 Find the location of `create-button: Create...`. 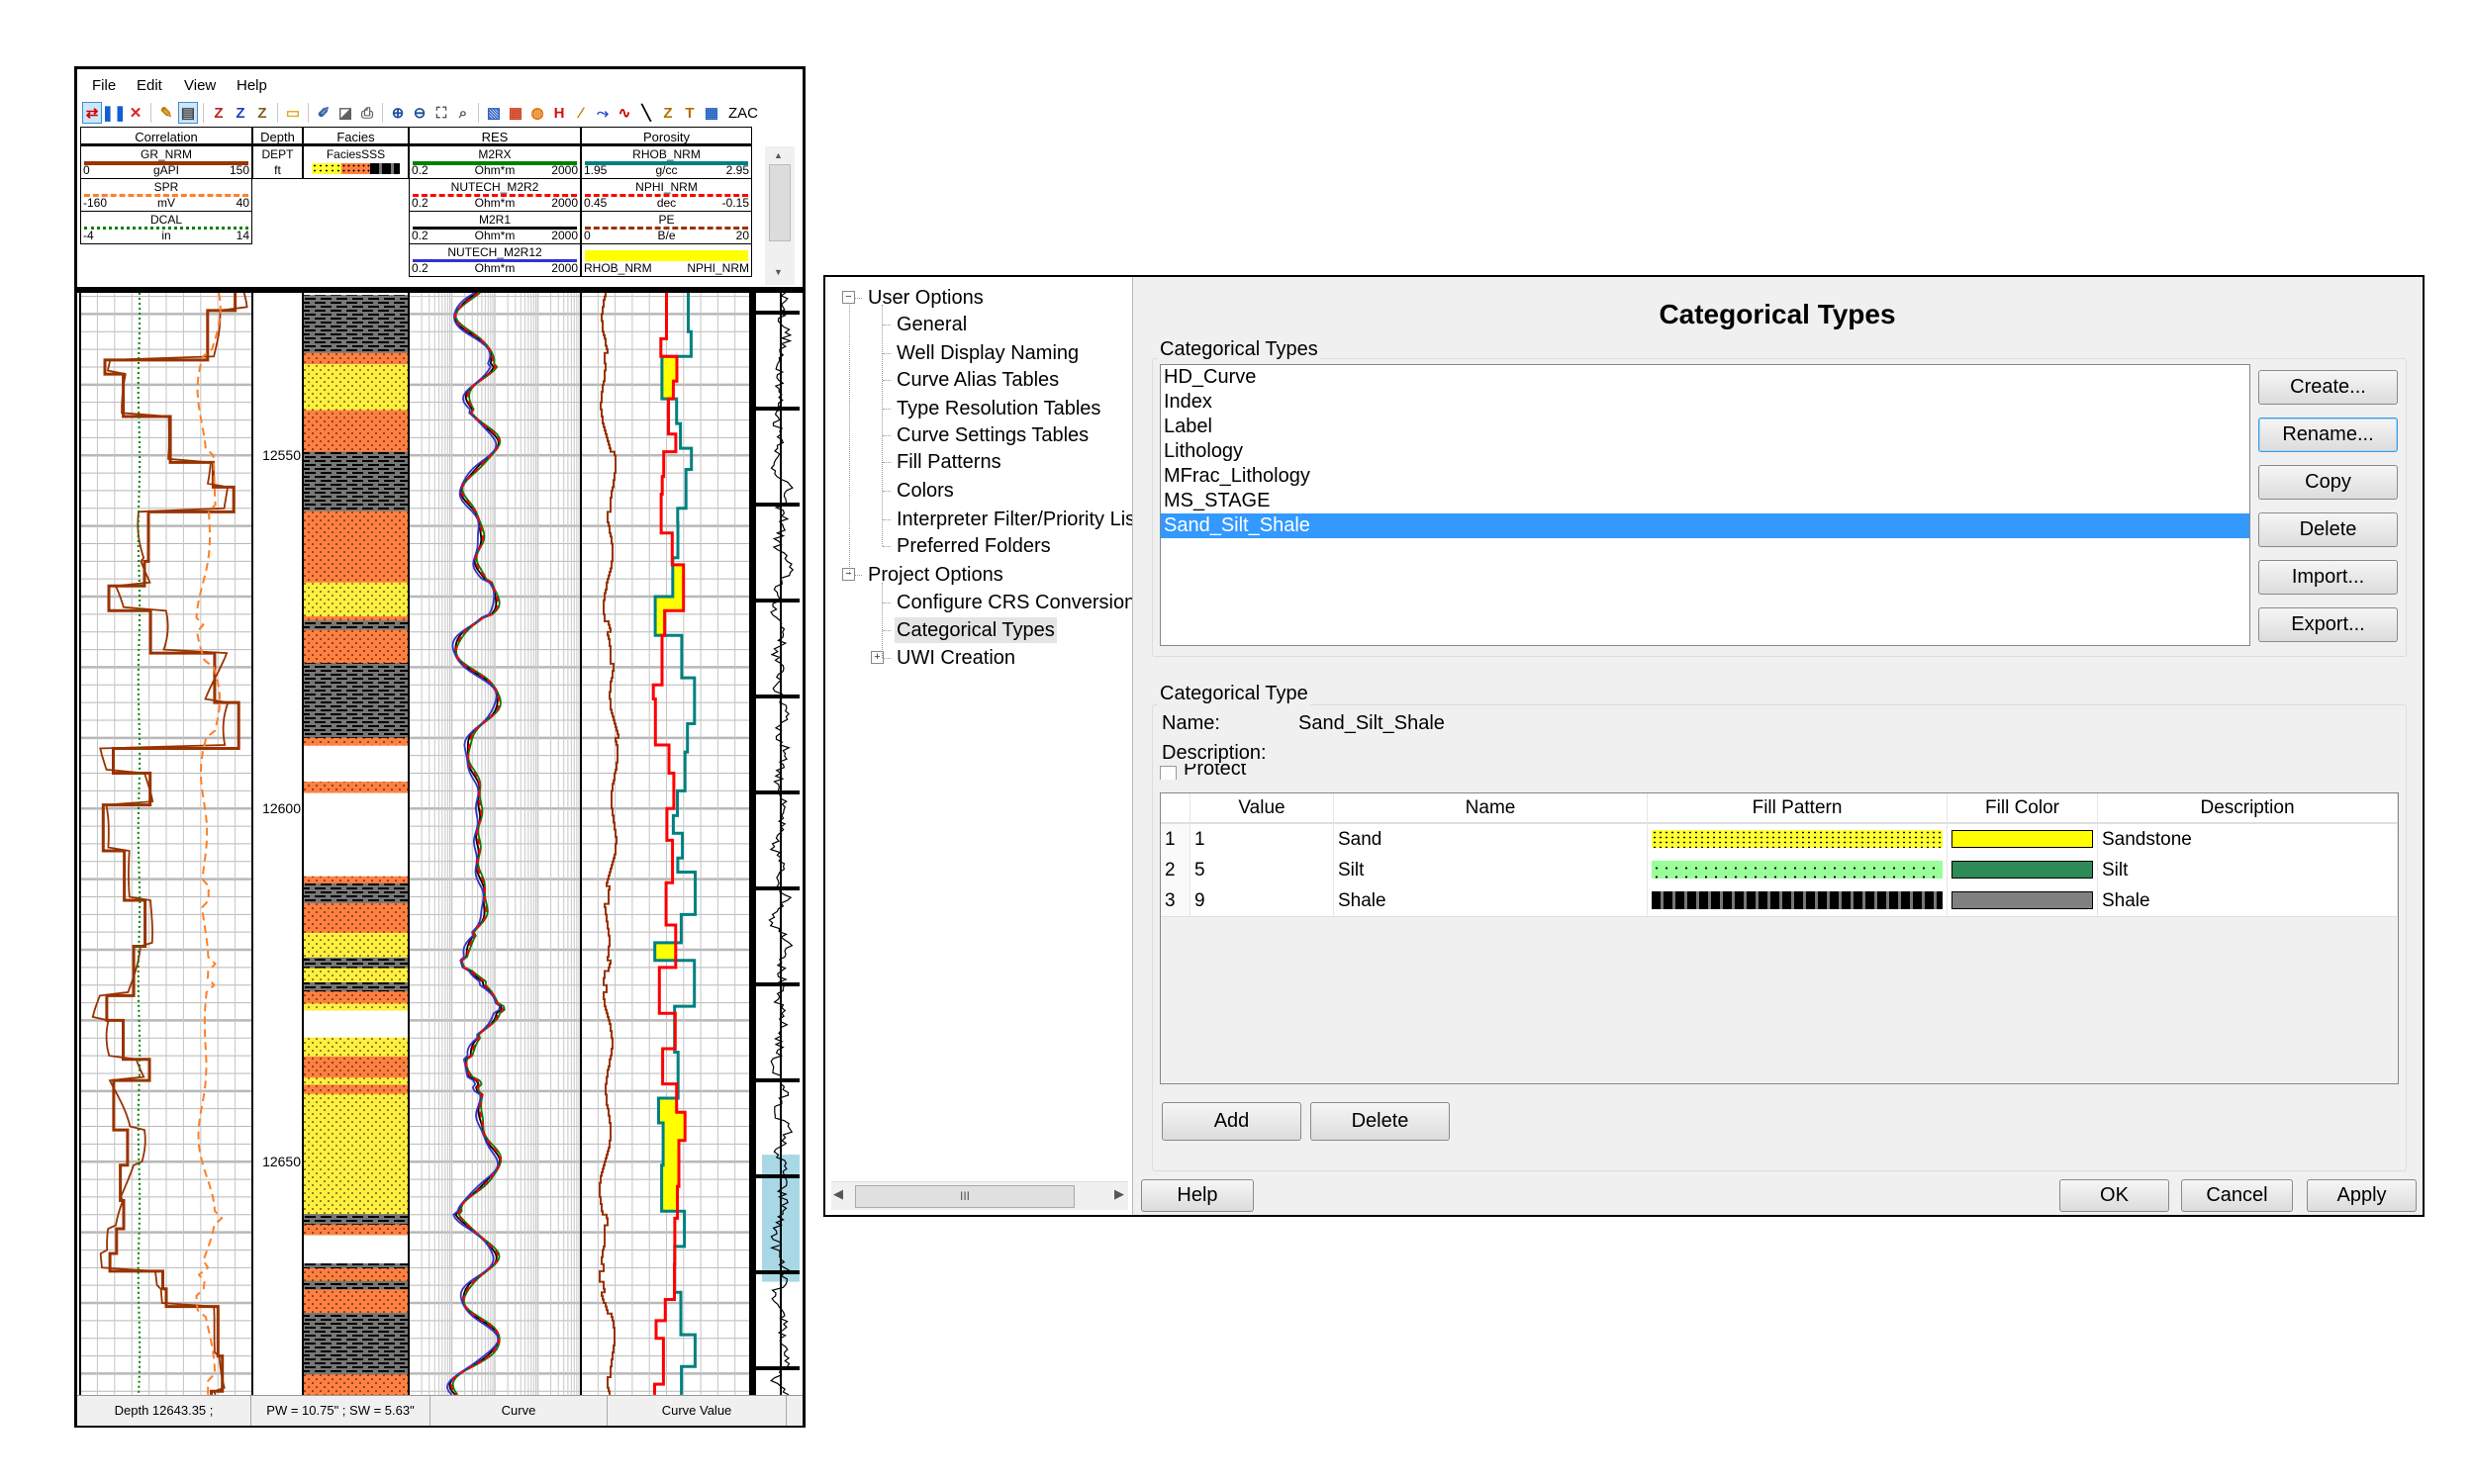

create-button: Create... is located at coordinates (2328, 387).